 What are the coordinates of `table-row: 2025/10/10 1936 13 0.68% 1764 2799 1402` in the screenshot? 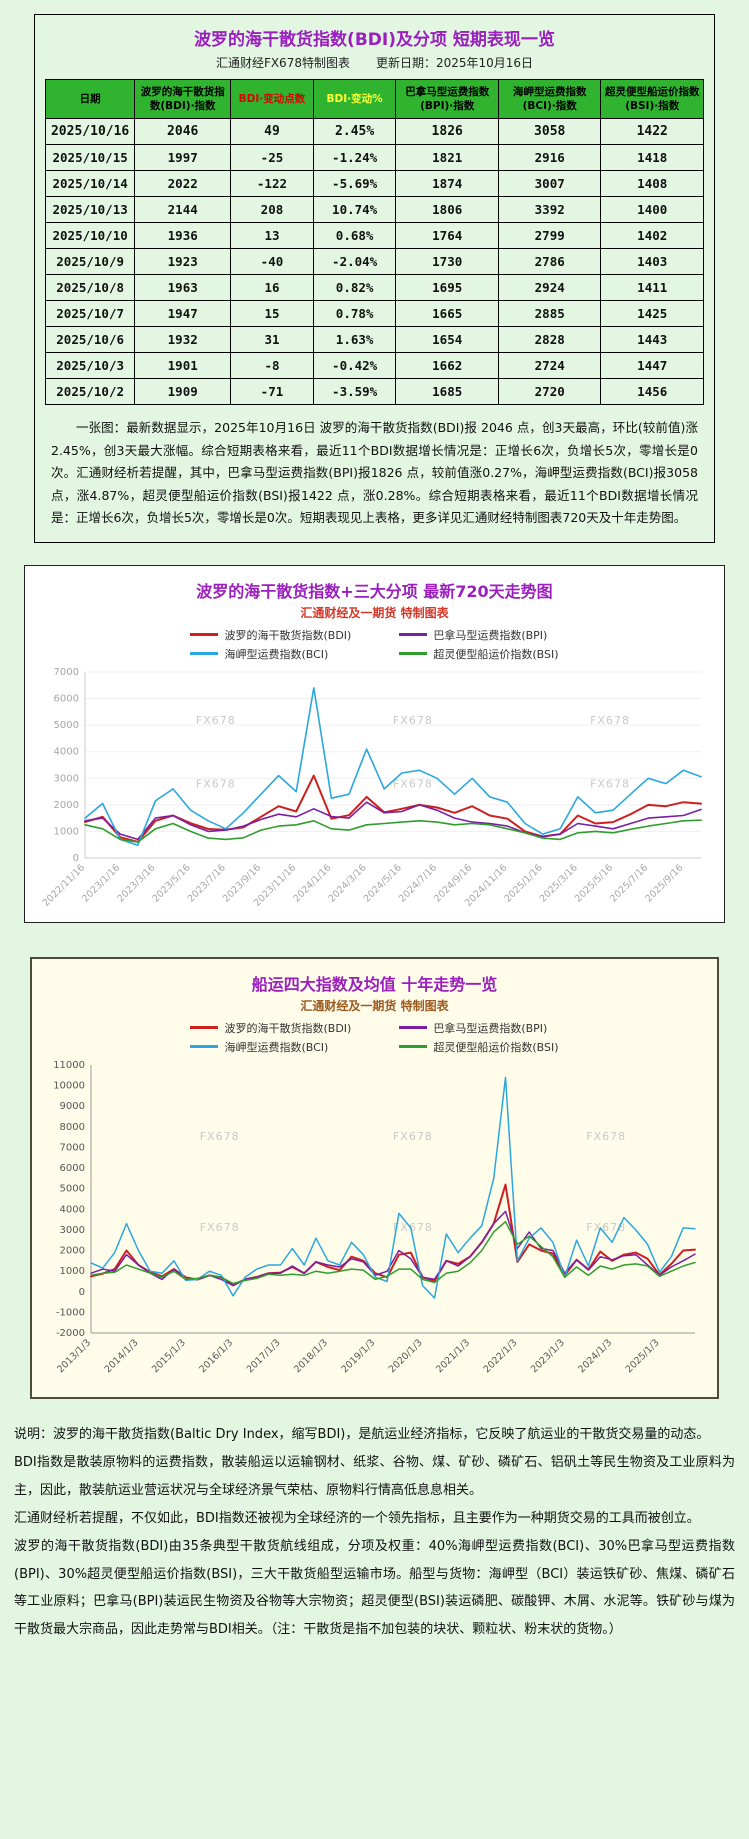 It's located at (374, 236).